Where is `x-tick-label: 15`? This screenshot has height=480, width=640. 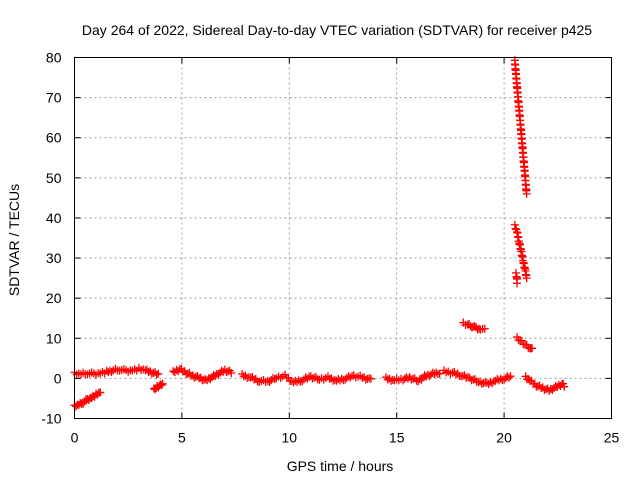
x-tick-label: 15 is located at coordinates (397, 438).